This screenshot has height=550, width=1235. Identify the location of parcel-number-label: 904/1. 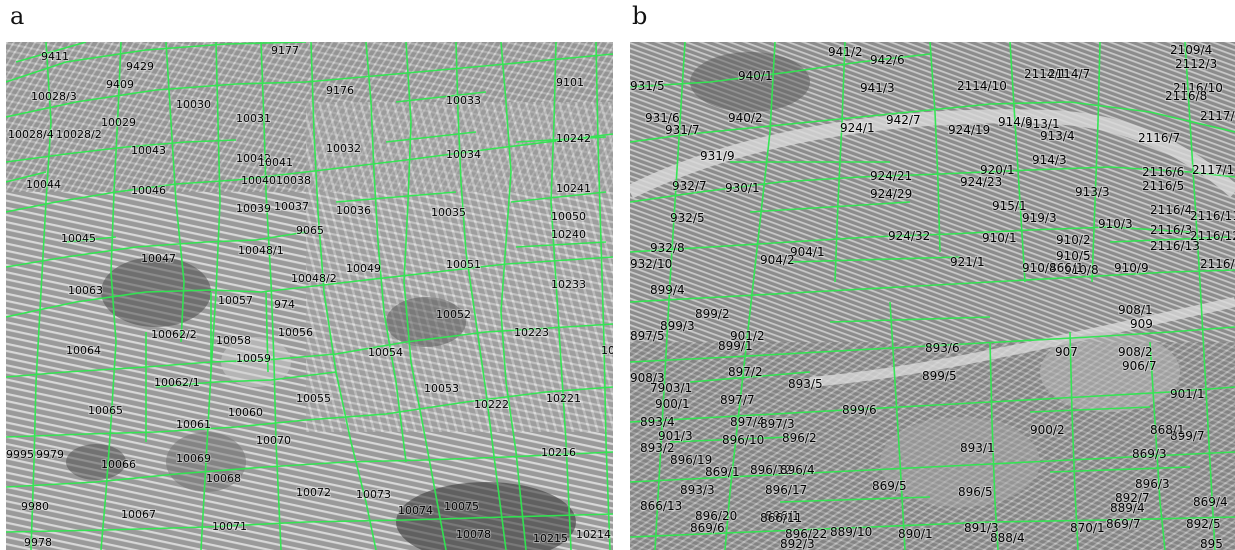
(807, 252).